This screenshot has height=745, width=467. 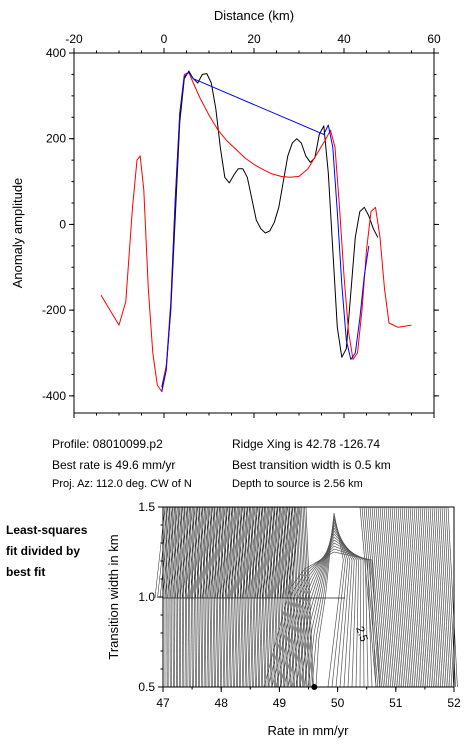 I want to click on x-tick-label: 50, so click(x=338, y=703).